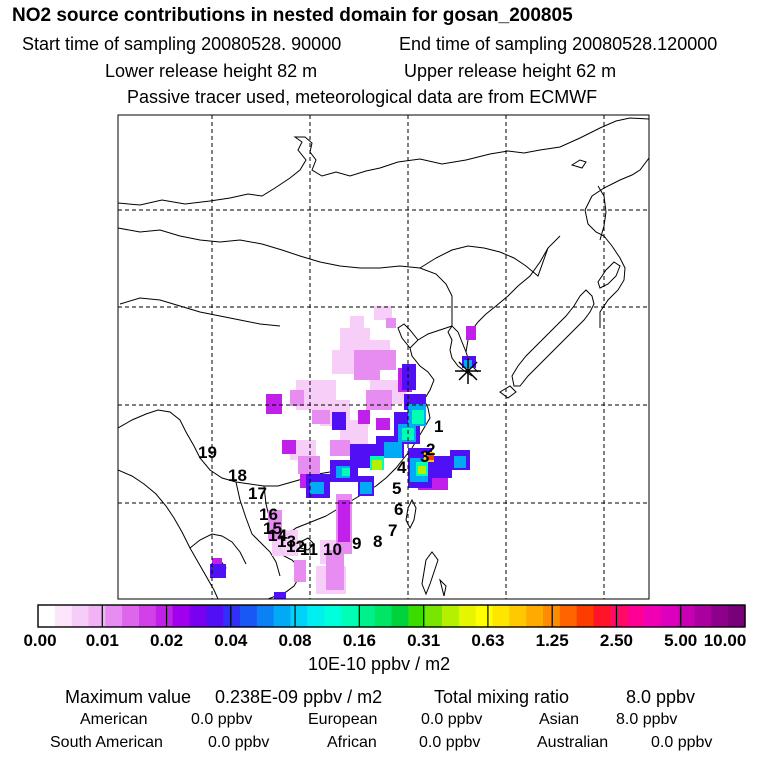  What do you see at coordinates (725, 640) in the screenshot?
I see `colorbar-tick-label: 10.00` at bounding box center [725, 640].